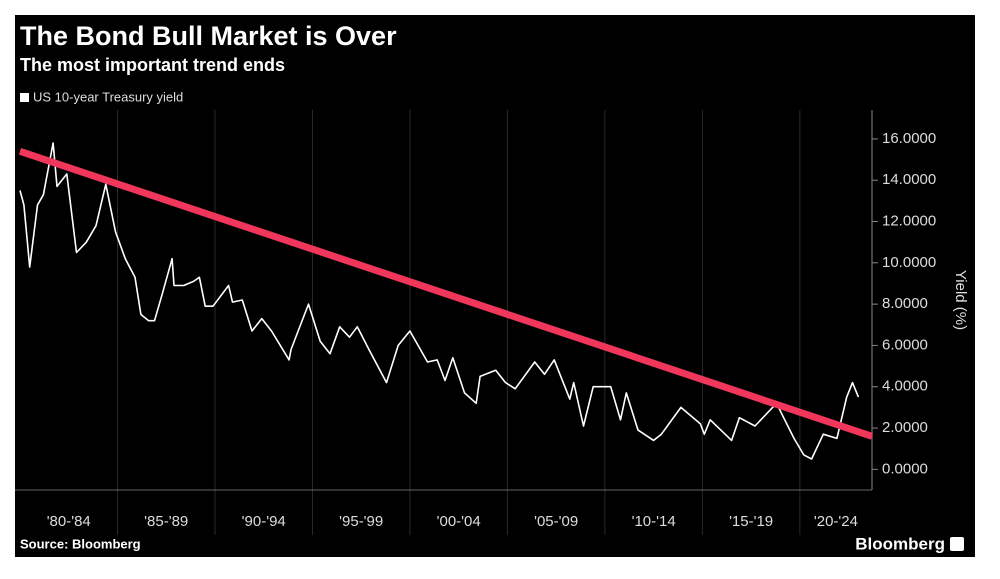 The height and width of the screenshot is (579, 1000). What do you see at coordinates (459, 521) in the screenshot?
I see `x-tick-label: '00-'04` at bounding box center [459, 521].